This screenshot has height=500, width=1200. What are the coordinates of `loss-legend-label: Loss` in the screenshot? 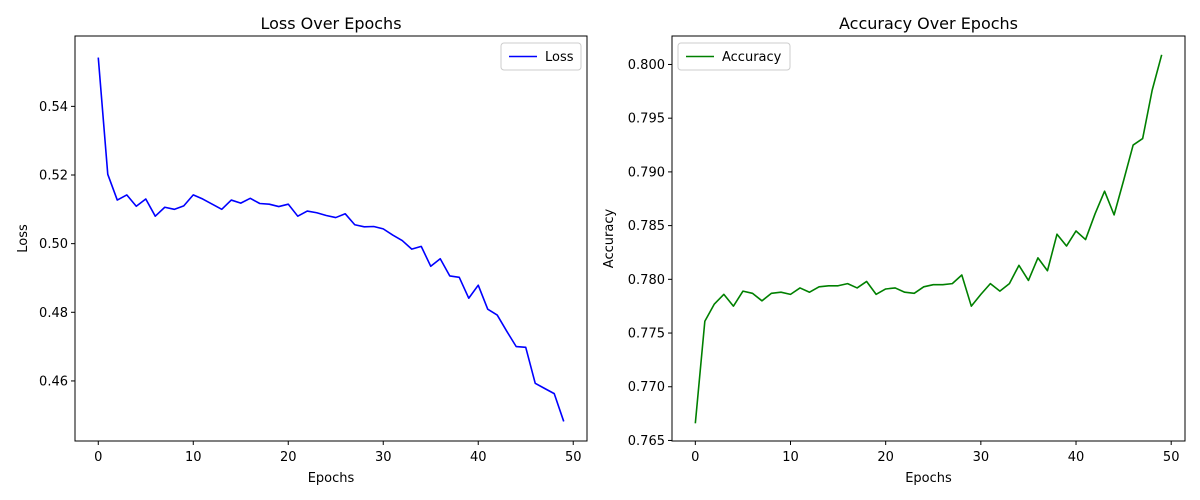 It's located at (559, 57).